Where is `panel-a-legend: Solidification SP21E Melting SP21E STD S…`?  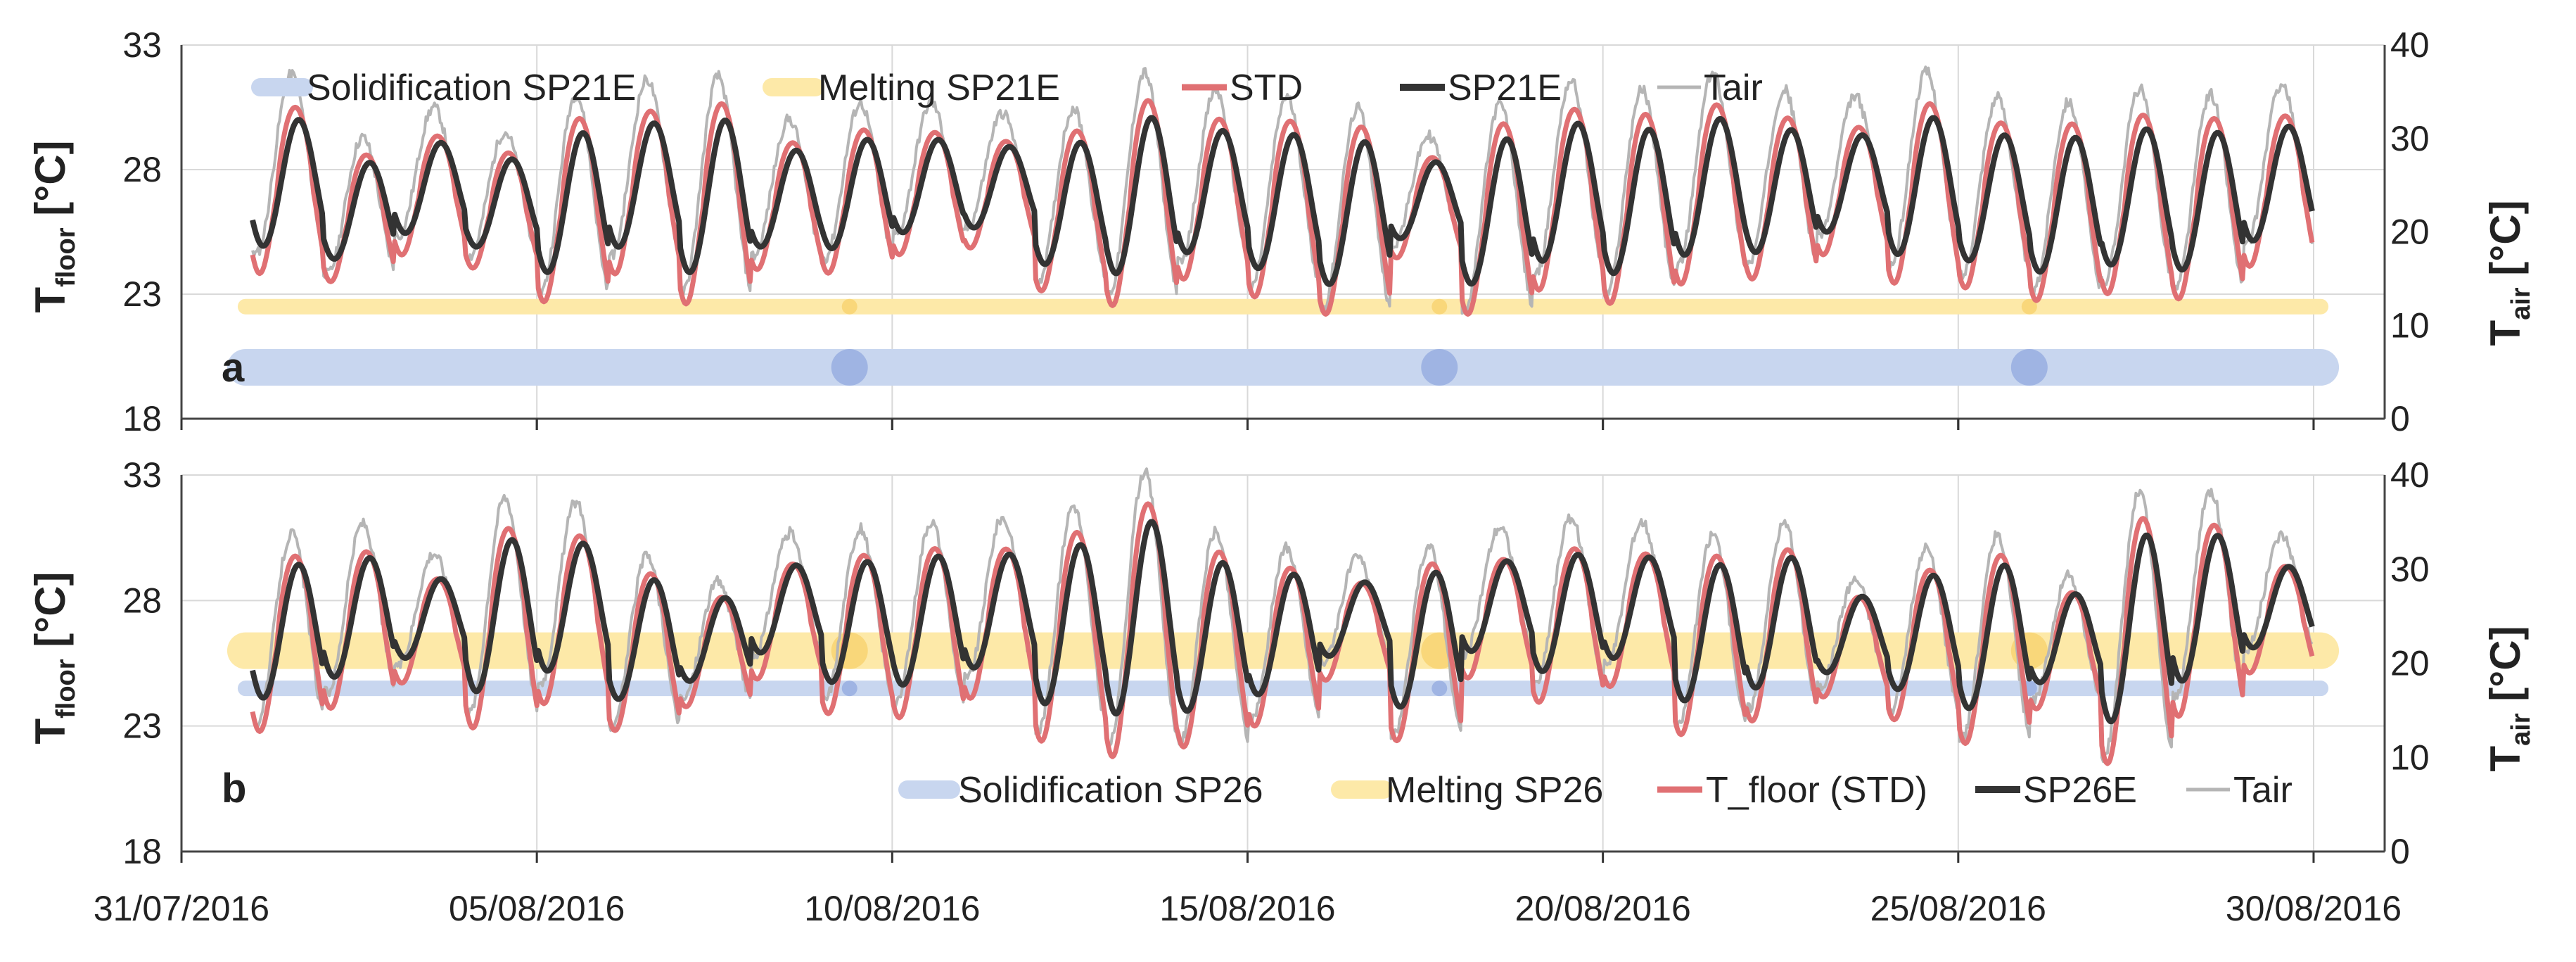
panel-a-legend: Solidification SP21E Melting SP21E STD S… is located at coordinates (1007, 88).